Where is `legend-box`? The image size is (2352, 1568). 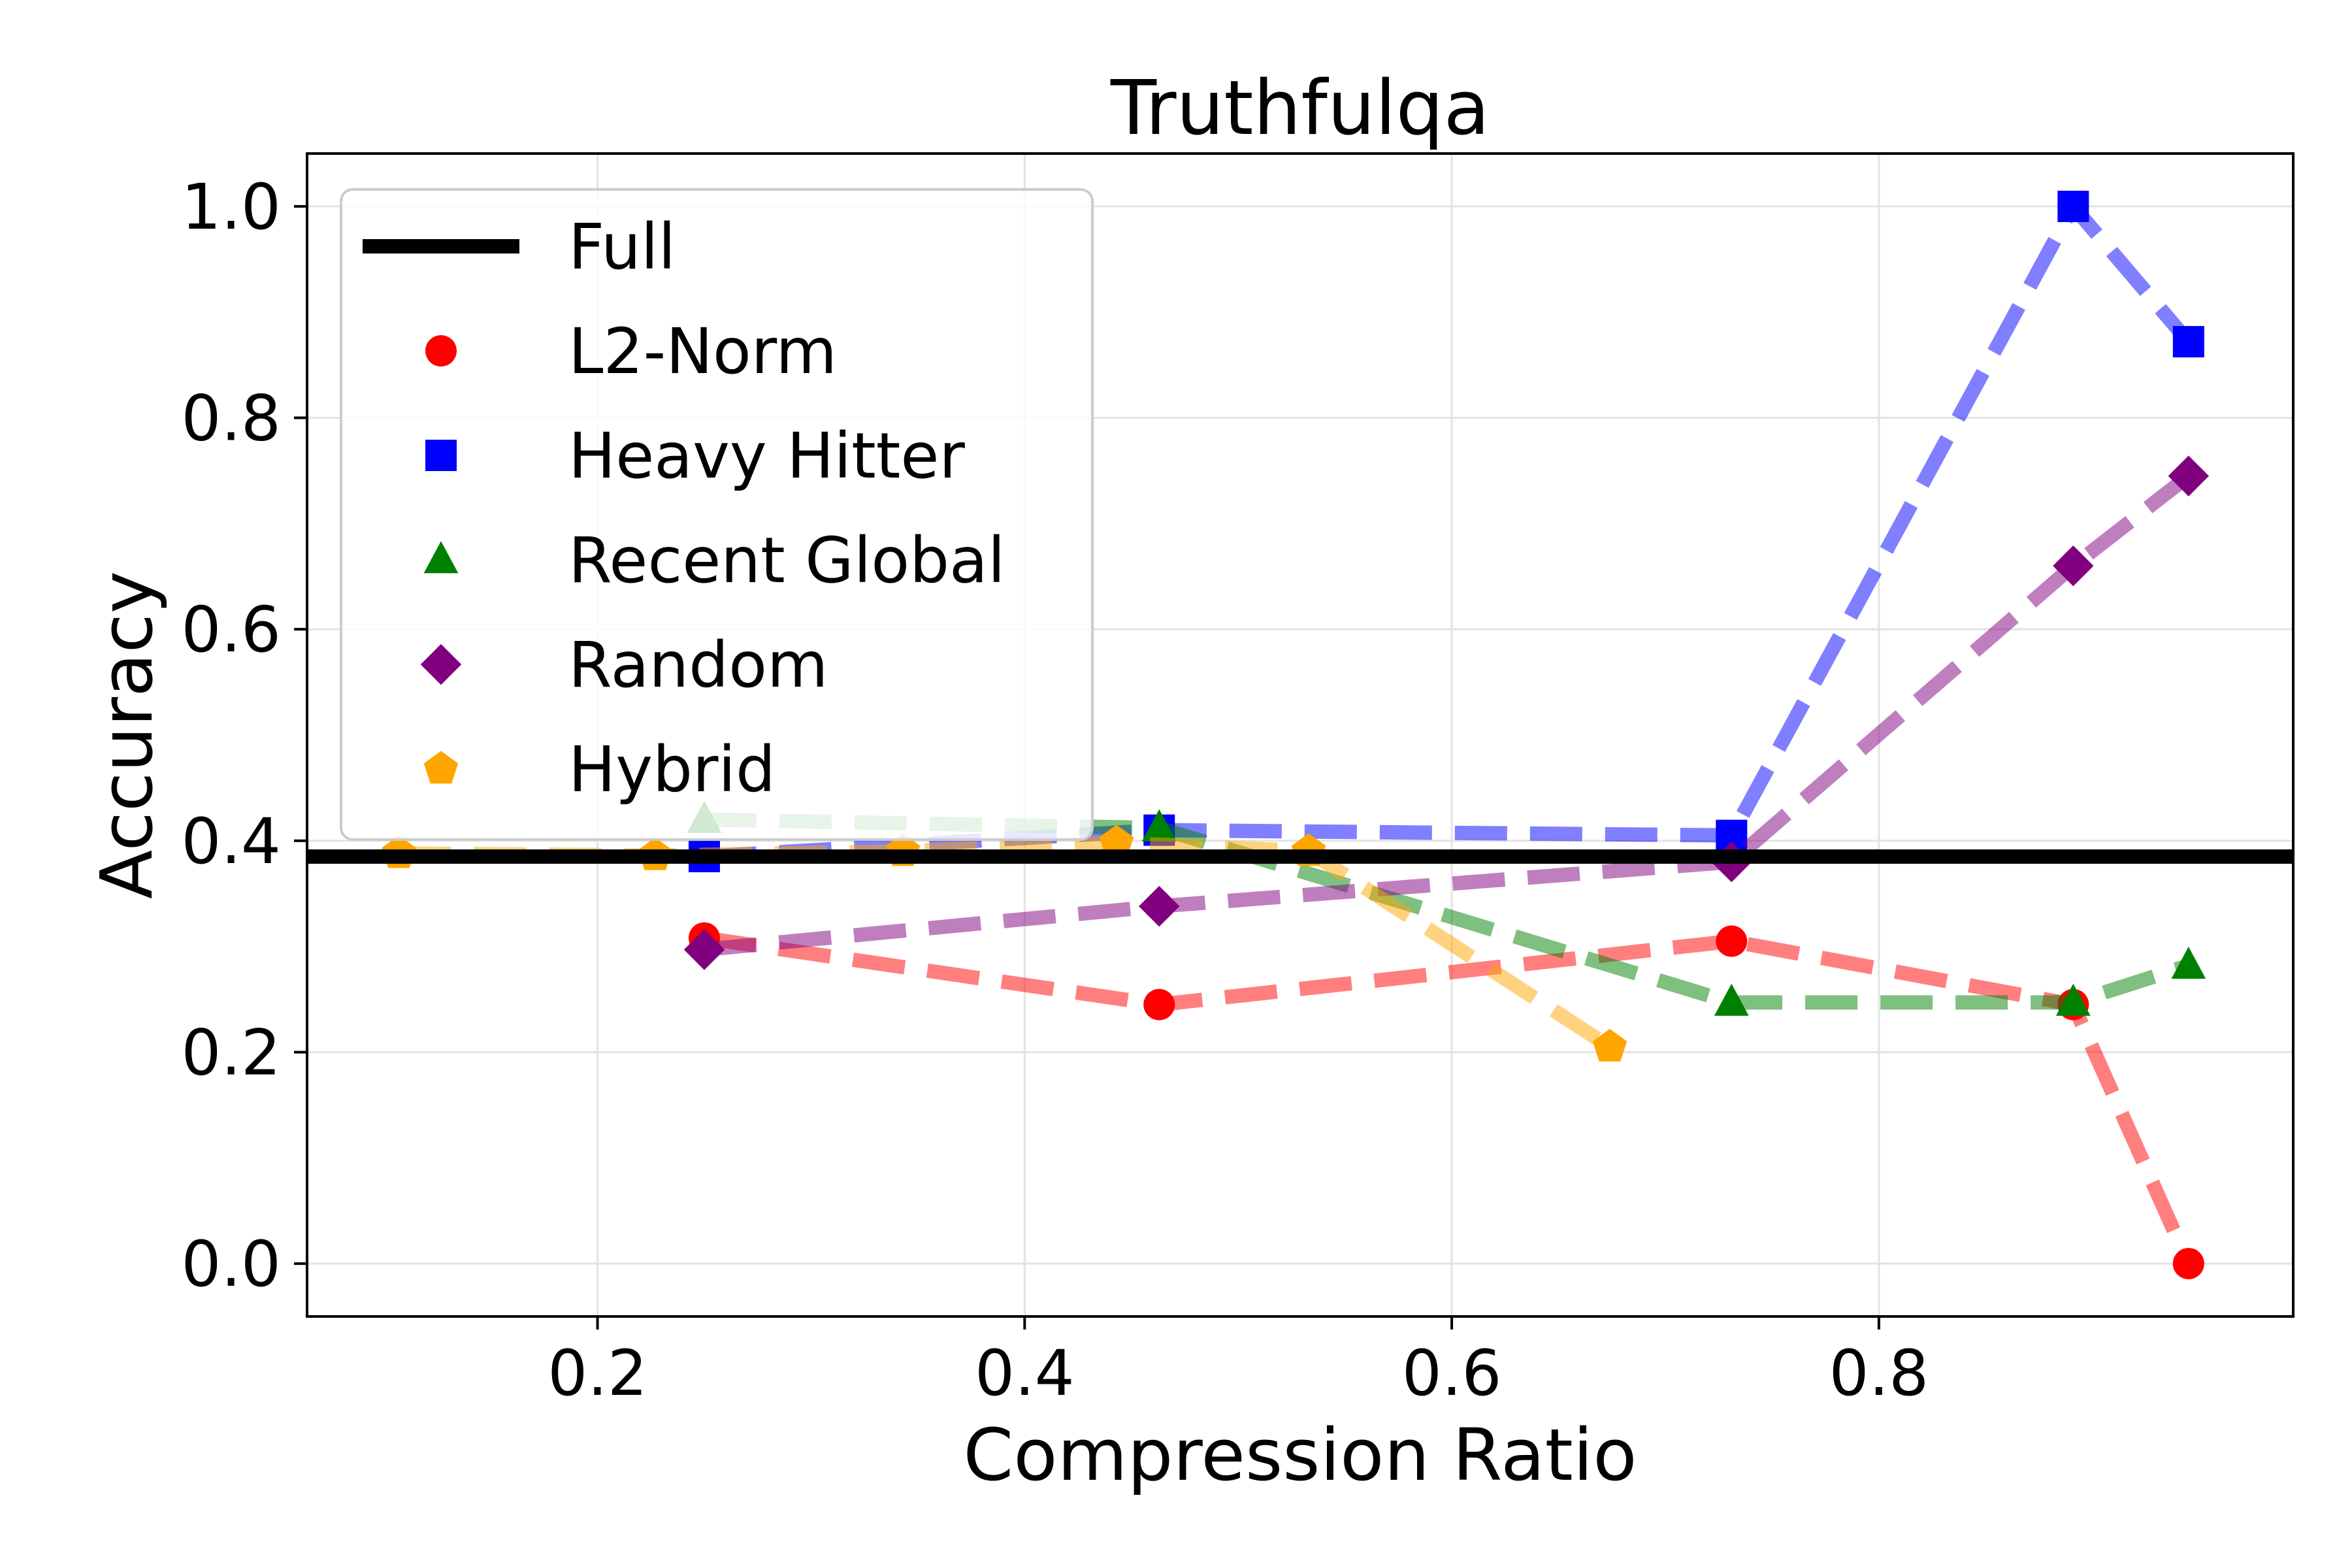
legend-box is located at coordinates (717, 514).